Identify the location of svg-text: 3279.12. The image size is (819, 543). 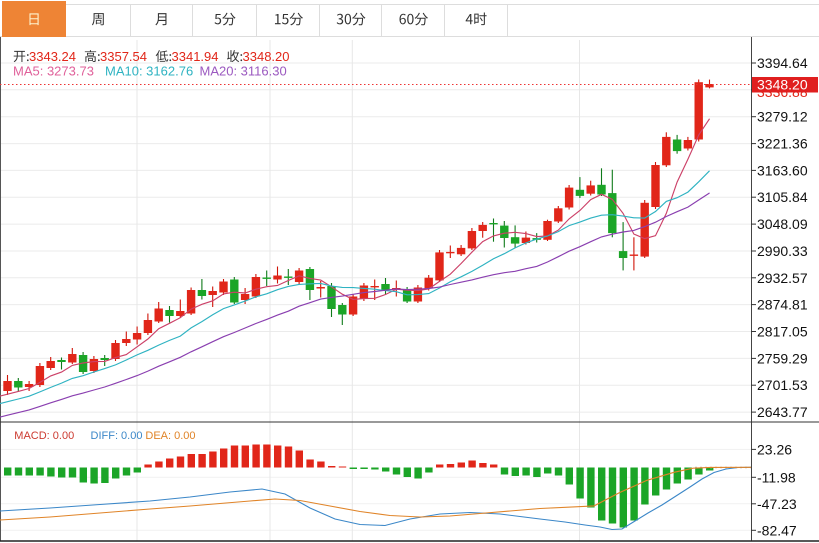
(782, 117).